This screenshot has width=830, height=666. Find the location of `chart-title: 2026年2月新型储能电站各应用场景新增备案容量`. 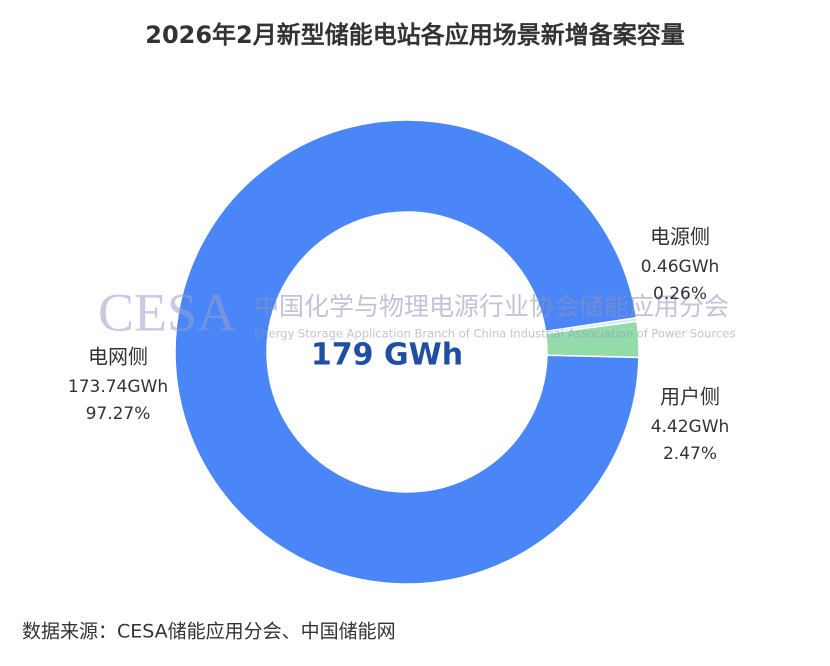

chart-title: 2026年2月新型储能电站各应用场景新增备案容量 is located at coordinates (415, 35).